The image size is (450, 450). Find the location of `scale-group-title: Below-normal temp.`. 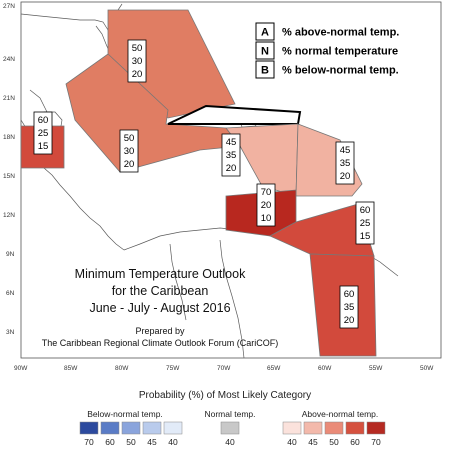

scale-group-title: Below-normal temp. is located at coordinates (125, 414).